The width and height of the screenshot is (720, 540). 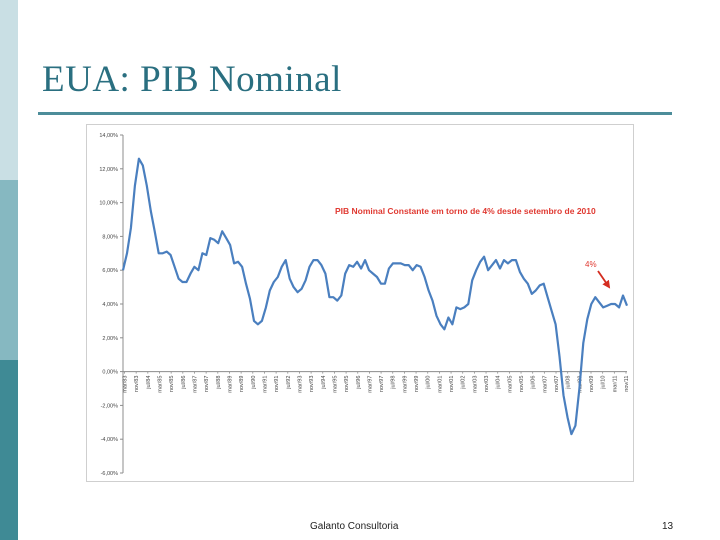 I want to click on x-tick-label: nov/05, so click(x=522, y=384).